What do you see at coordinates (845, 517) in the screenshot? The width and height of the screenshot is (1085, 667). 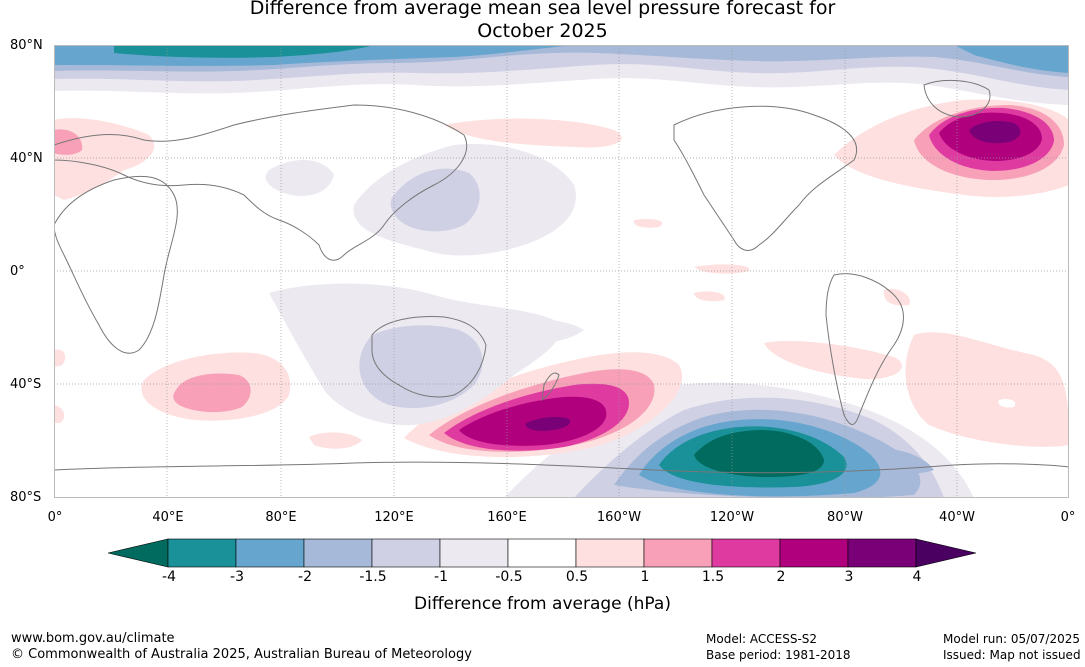 I see `lon-label-80w: 80°W` at bounding box center [845, 517].